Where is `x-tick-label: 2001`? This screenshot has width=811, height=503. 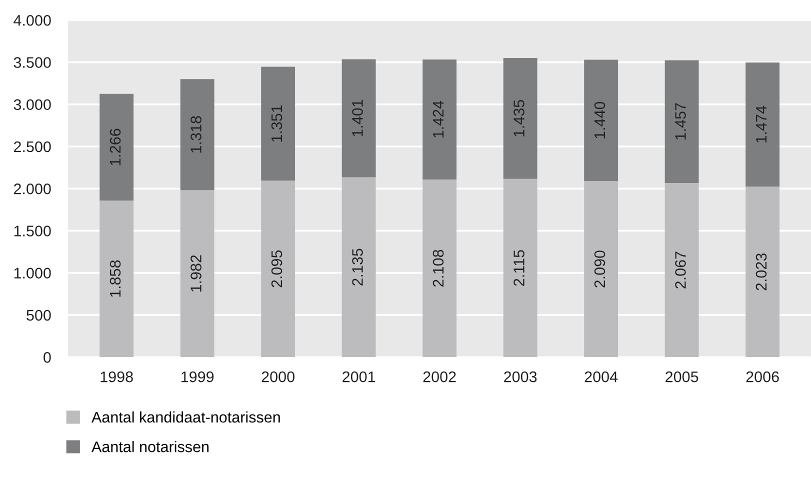
x-tick-label: 2001 is located at coordinates (359, 376).